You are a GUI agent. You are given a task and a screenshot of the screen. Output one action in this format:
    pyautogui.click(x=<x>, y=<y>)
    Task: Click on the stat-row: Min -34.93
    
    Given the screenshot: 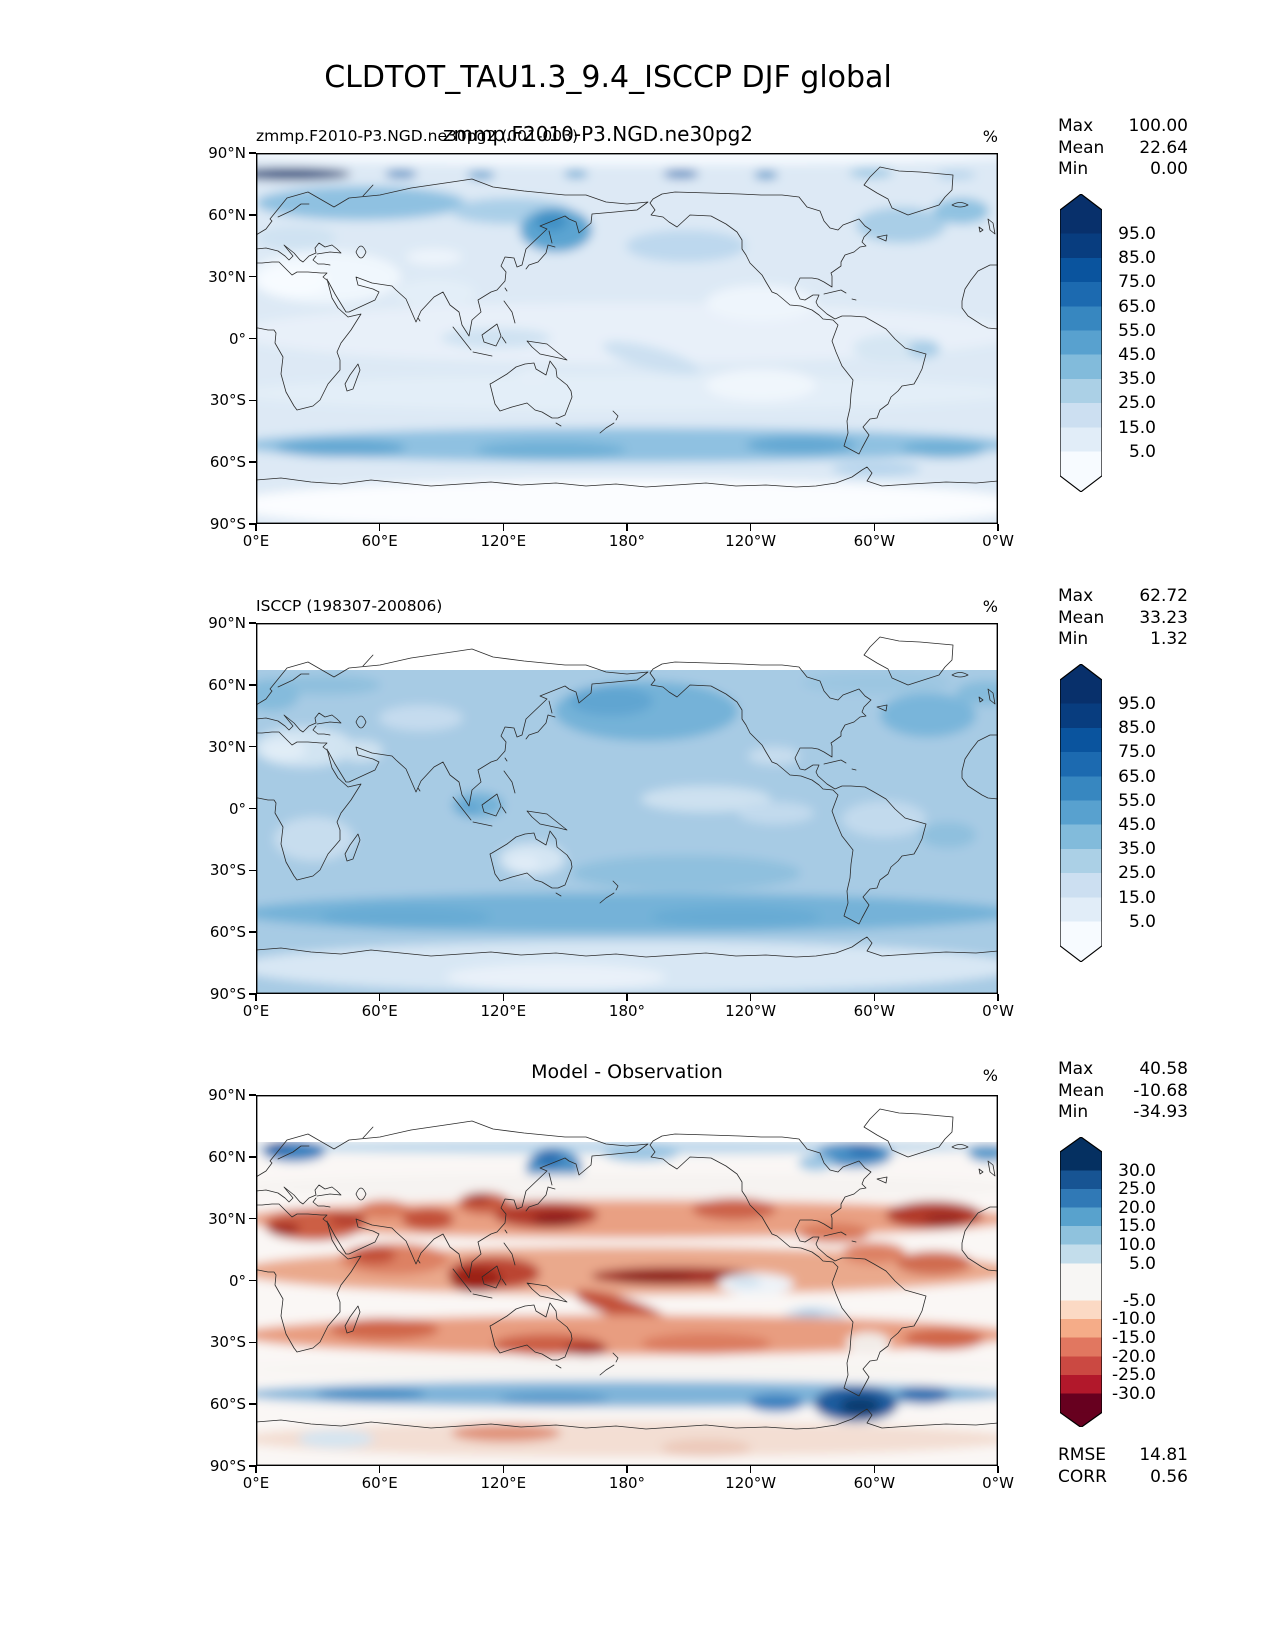 What is the action you would take?
    pyautogui.click(x=1123, y=1113)
    